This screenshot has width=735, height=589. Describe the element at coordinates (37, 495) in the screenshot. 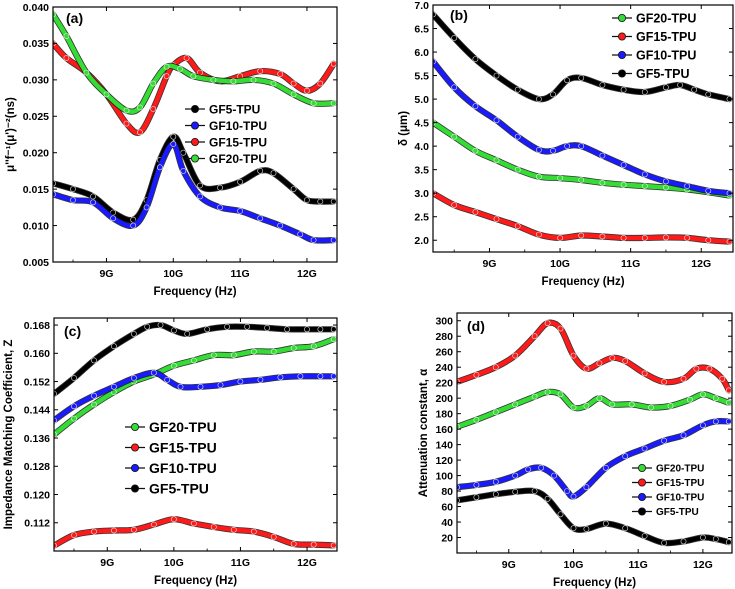

I see `y-tick-label: 0.120` at that location.